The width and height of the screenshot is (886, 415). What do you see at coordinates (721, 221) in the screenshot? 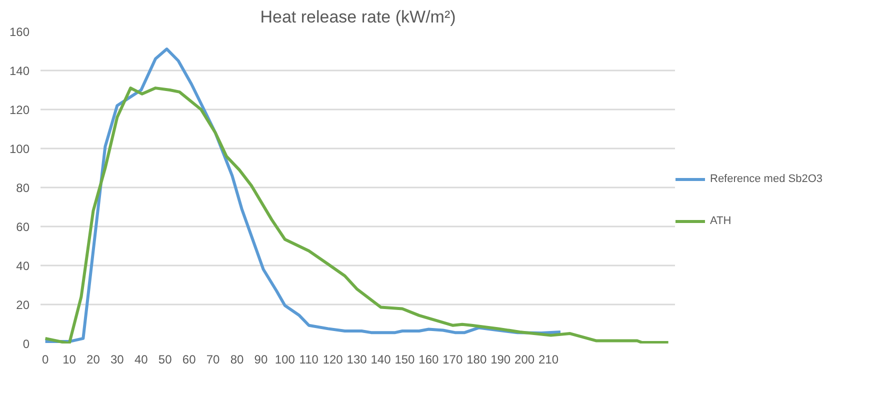
I see `legend-label: ATH` at bounding box center [721, 221].